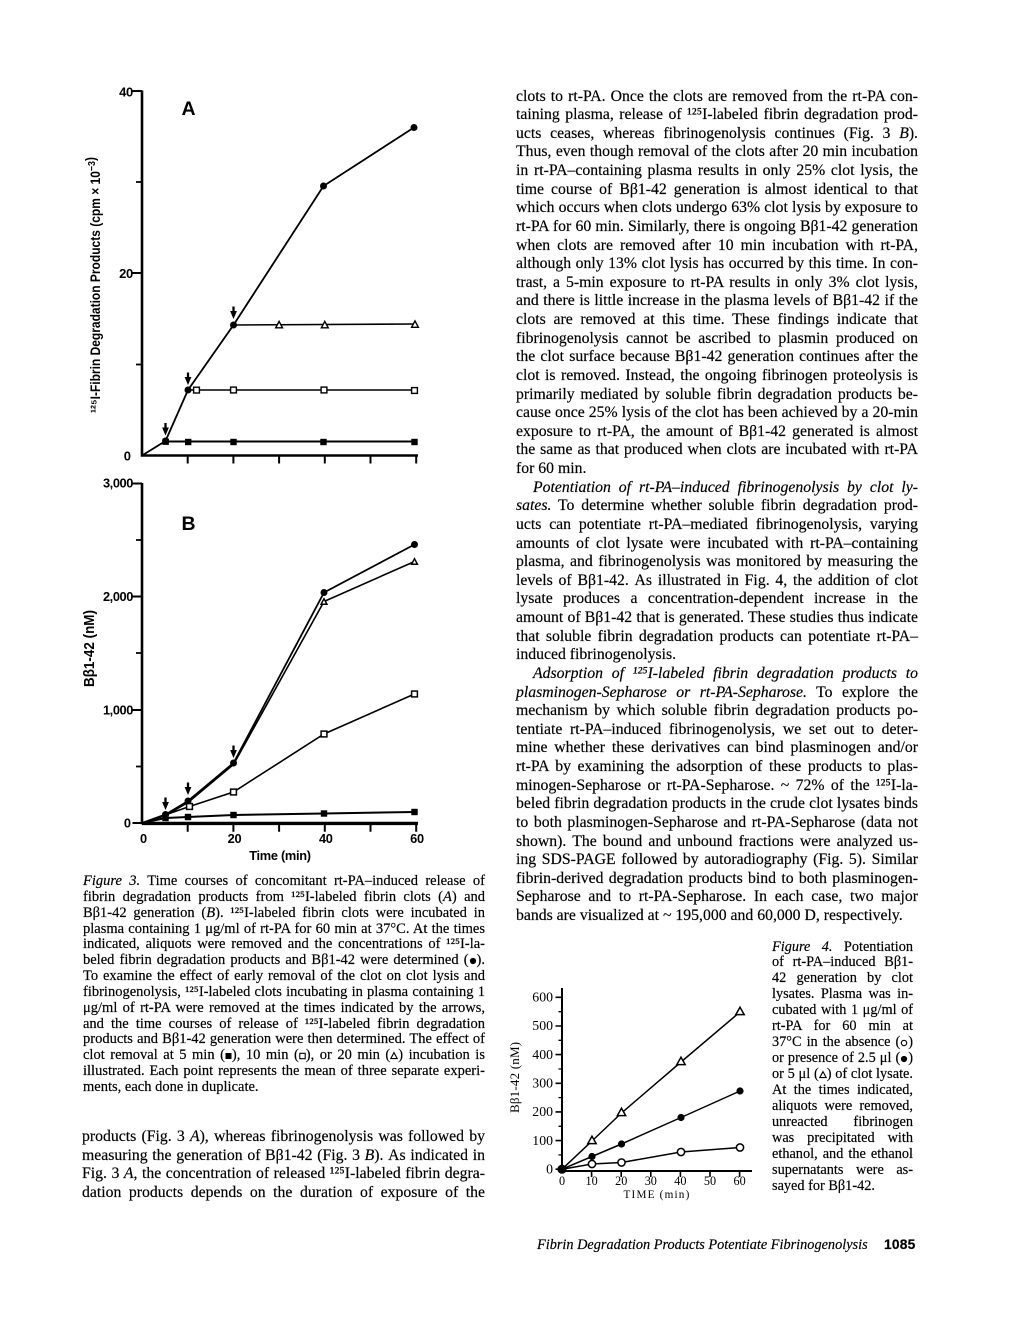  What do you see at coordinates (710, 1181) in the screenshot?
I see `svg-text: 50` at bounding box center [710, 1181].